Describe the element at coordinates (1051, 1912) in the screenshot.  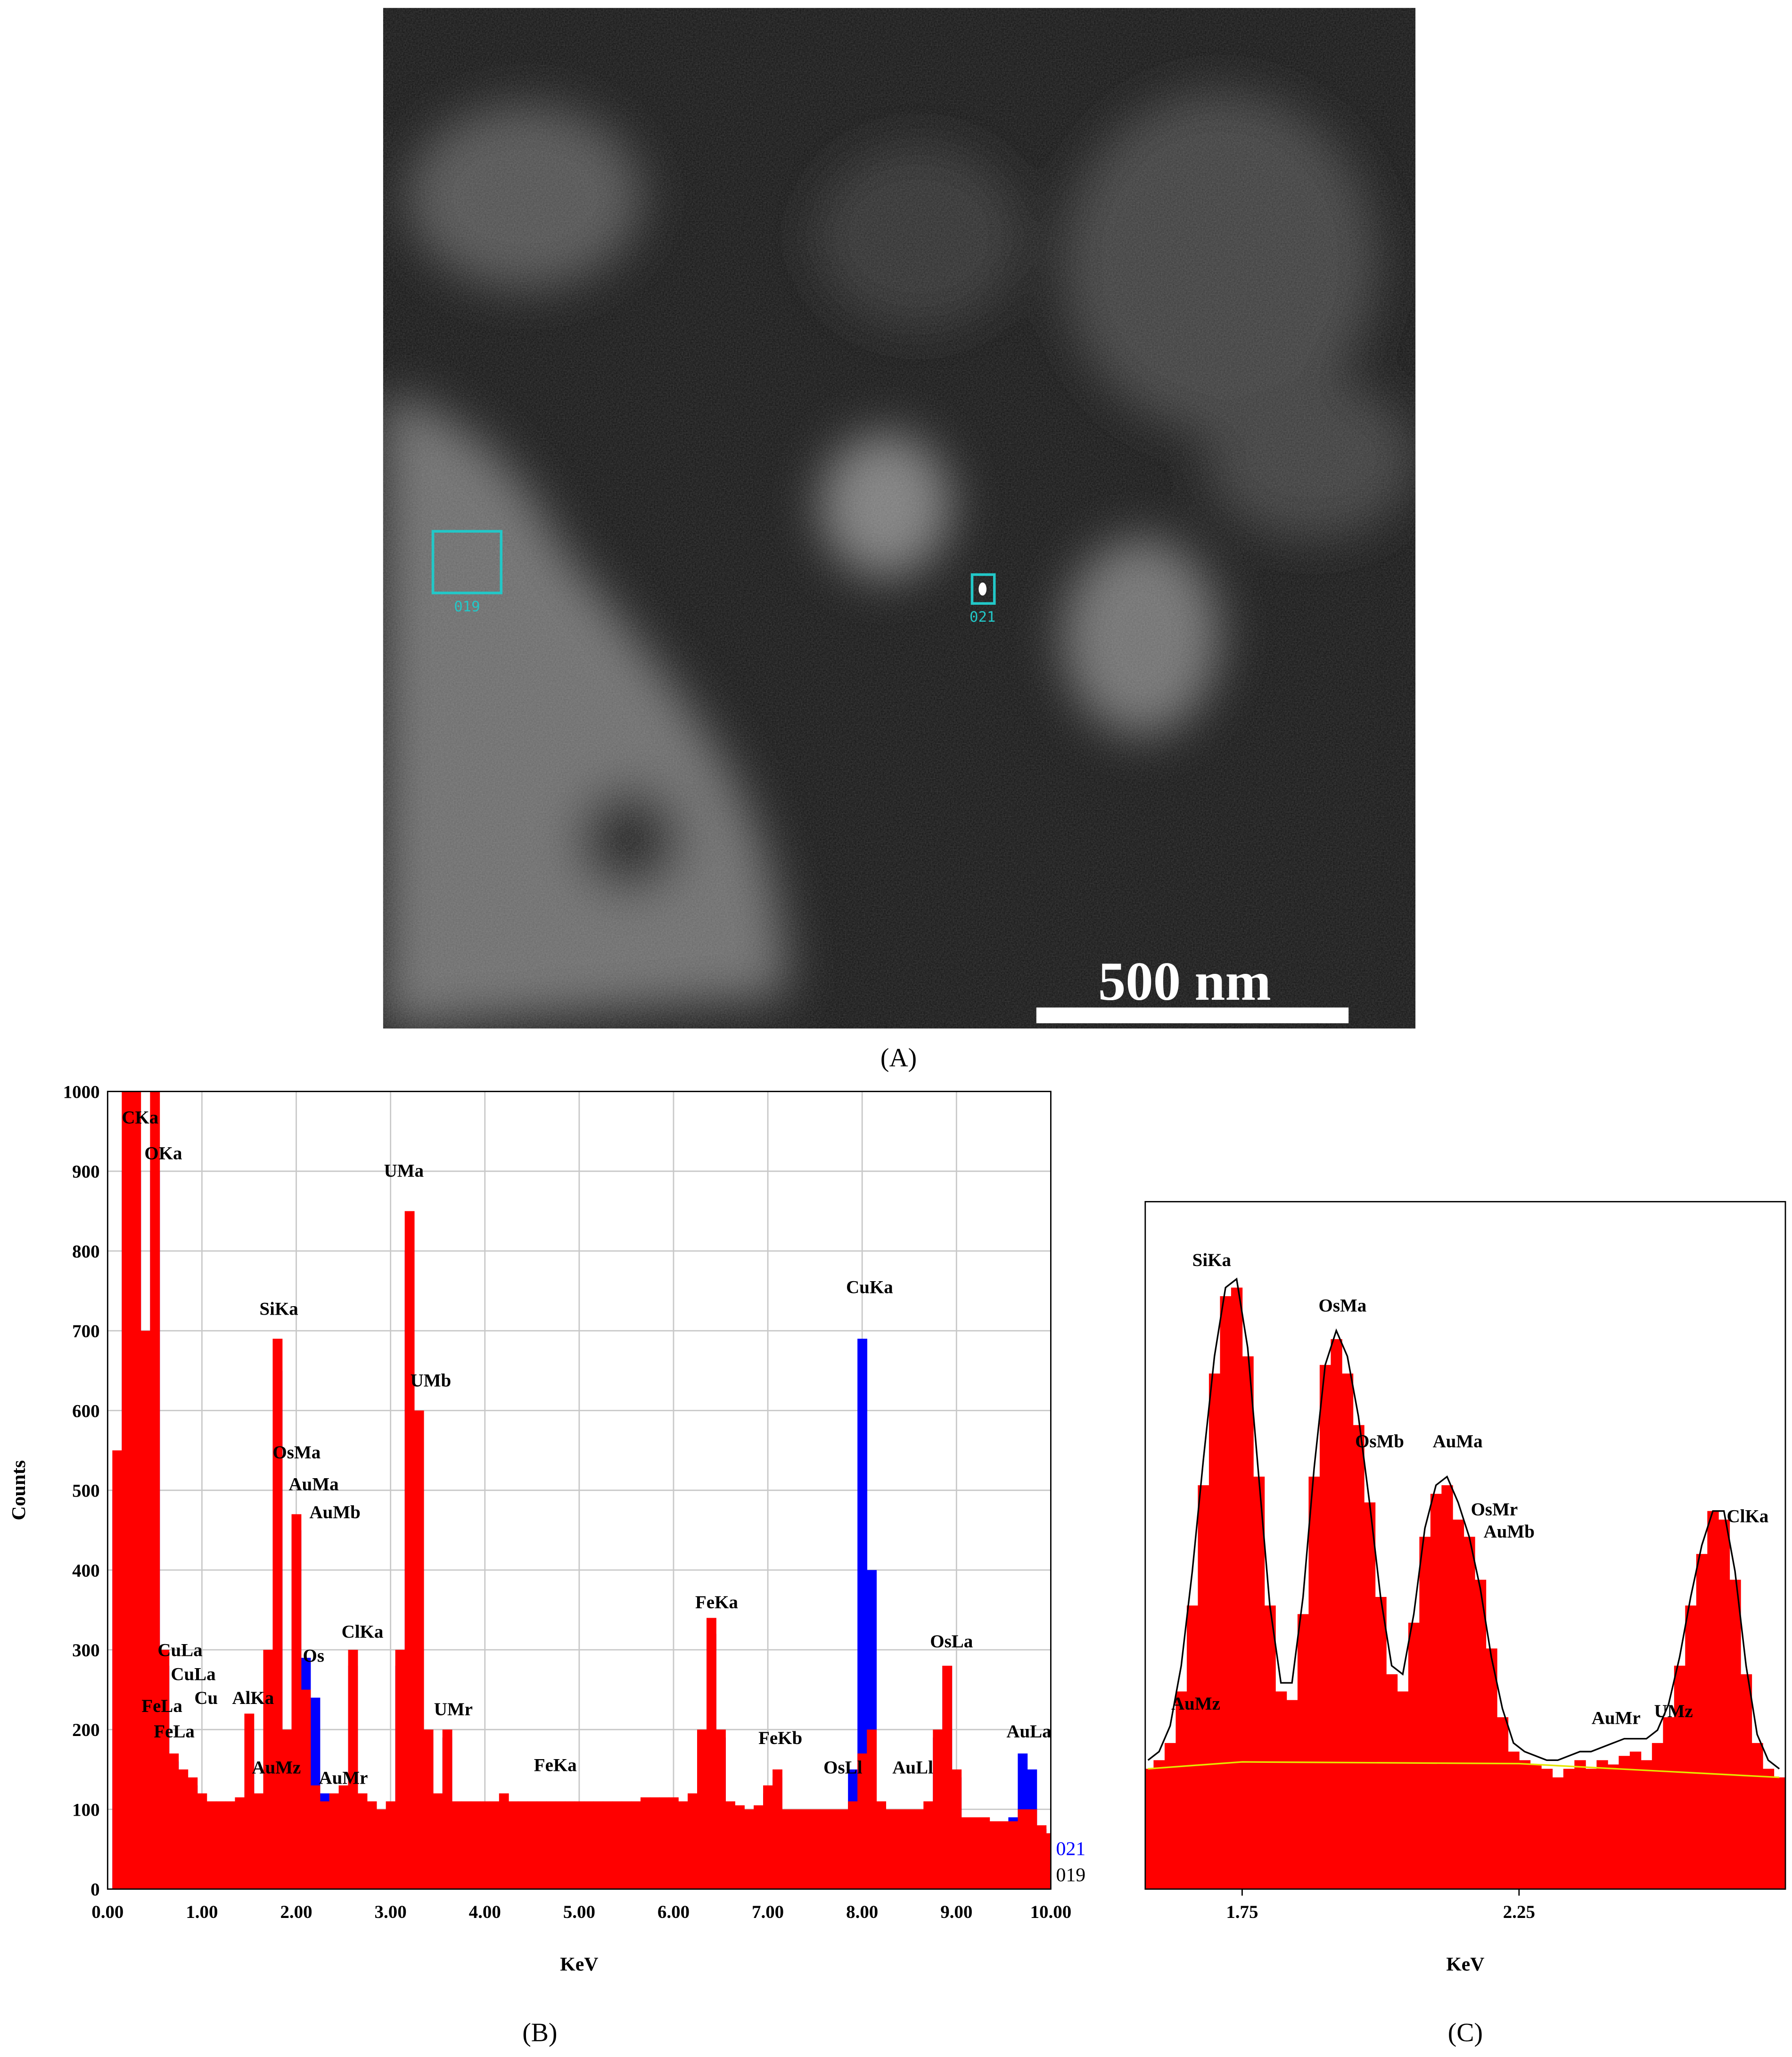
I see `x-tick-label: 10.00` at that location.